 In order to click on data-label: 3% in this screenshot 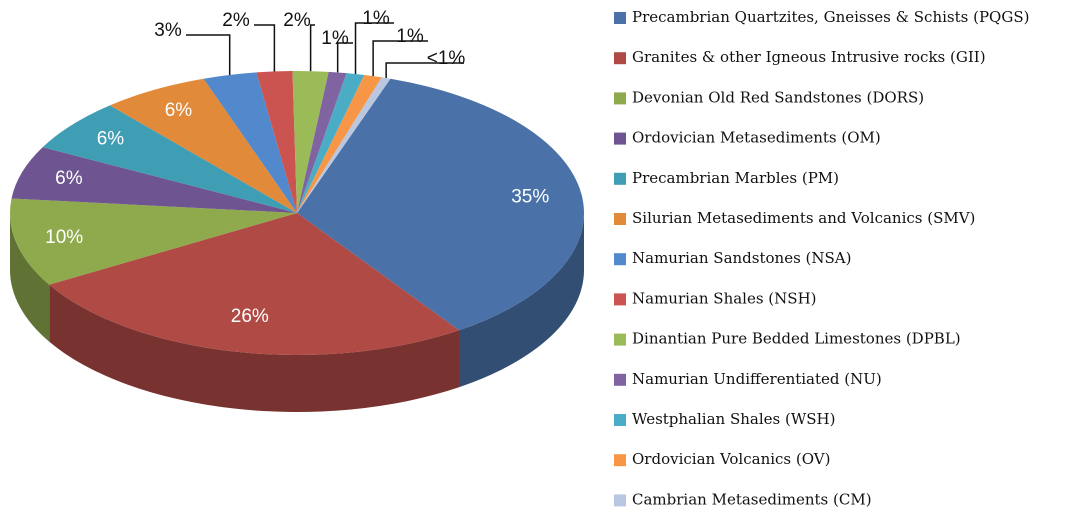, I will do `click(168, 30)`.